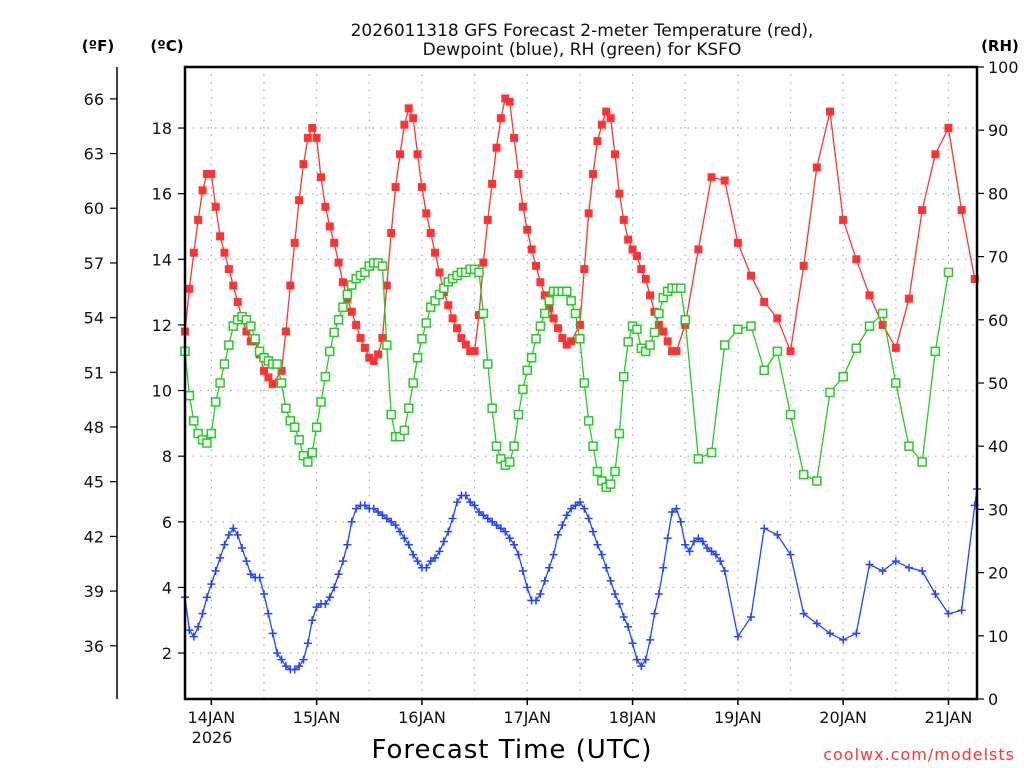  I want to click on fahrenheit-tick-label: 57, so click(94, 263).